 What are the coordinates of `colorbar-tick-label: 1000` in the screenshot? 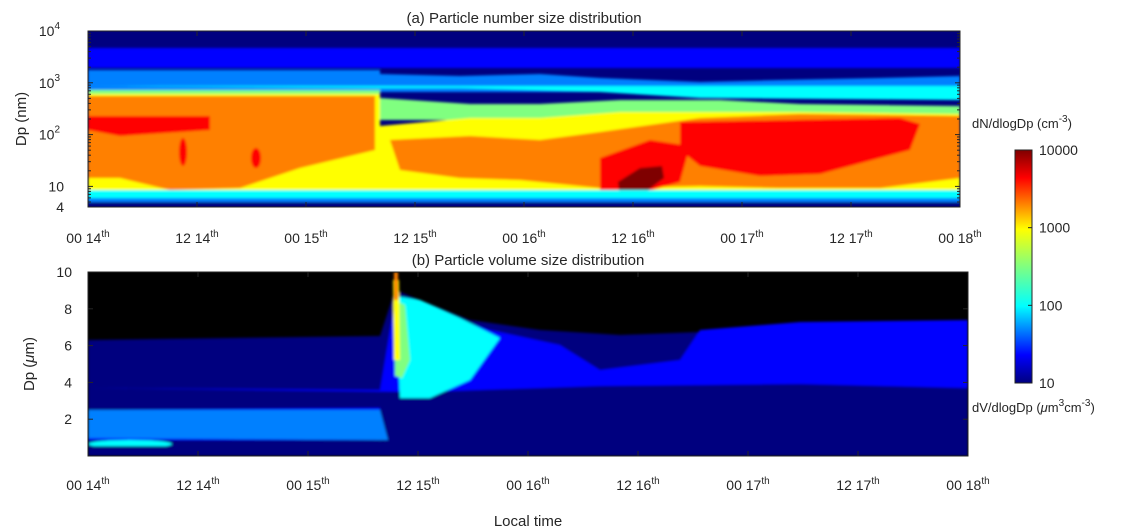 It's located at (1054, 228).